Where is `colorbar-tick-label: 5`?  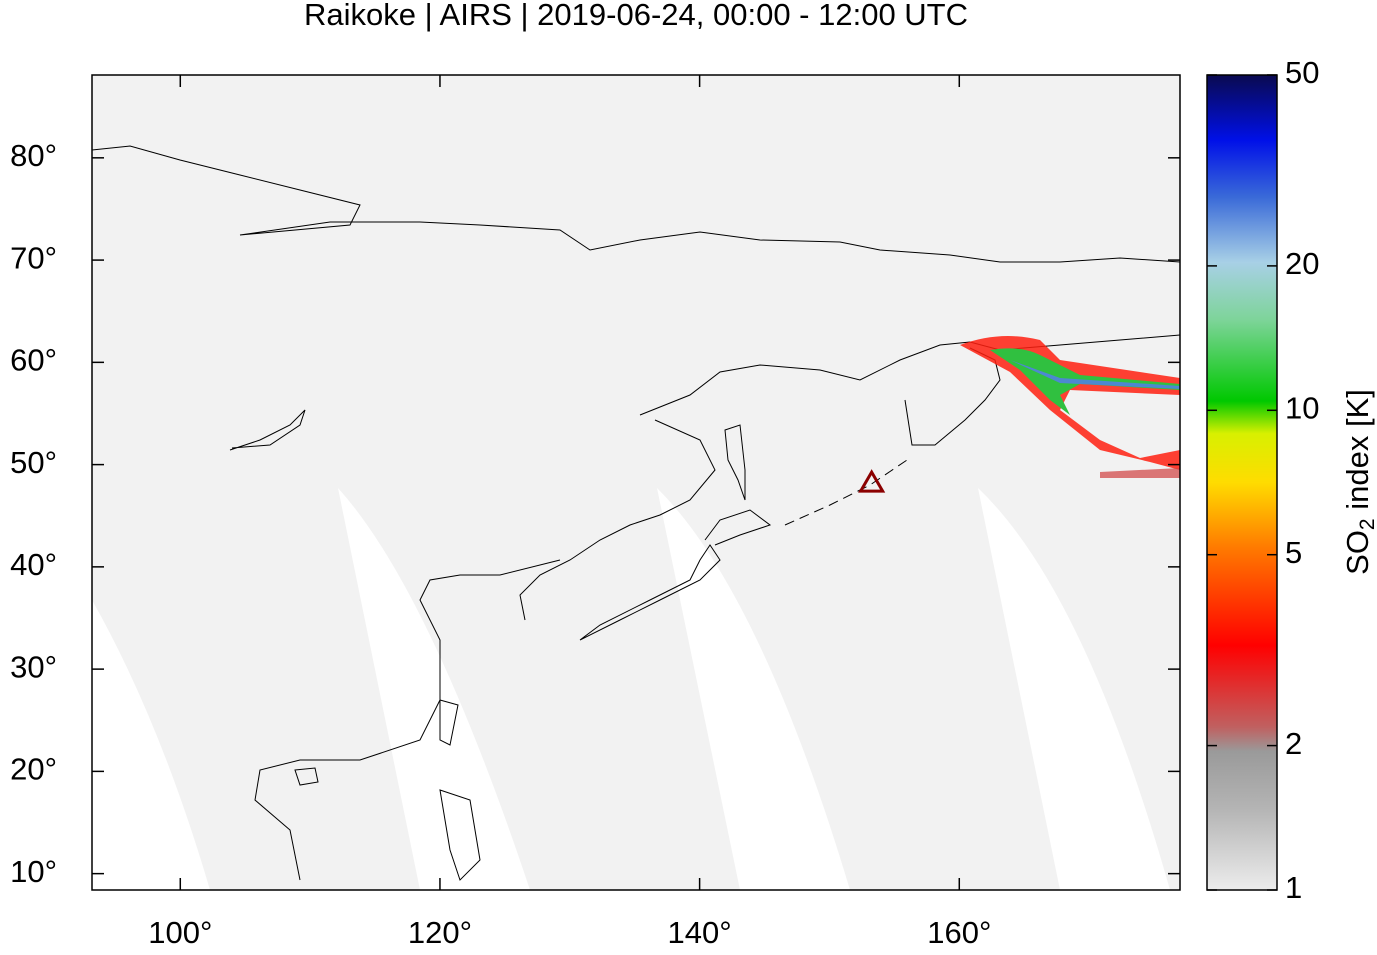
colorbar-tick-label: 5 is located at coordinates (1293, 552).